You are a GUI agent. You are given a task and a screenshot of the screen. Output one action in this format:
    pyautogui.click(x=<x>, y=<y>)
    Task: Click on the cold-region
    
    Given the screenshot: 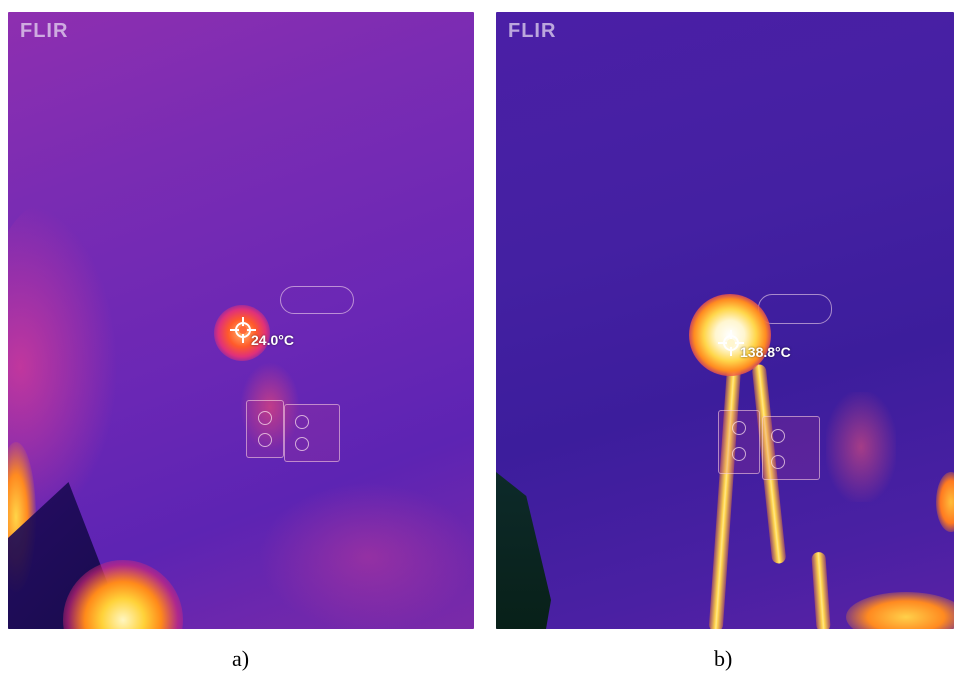 What is the action you would take?
    pyautogui.click(x=523, y=550)
    